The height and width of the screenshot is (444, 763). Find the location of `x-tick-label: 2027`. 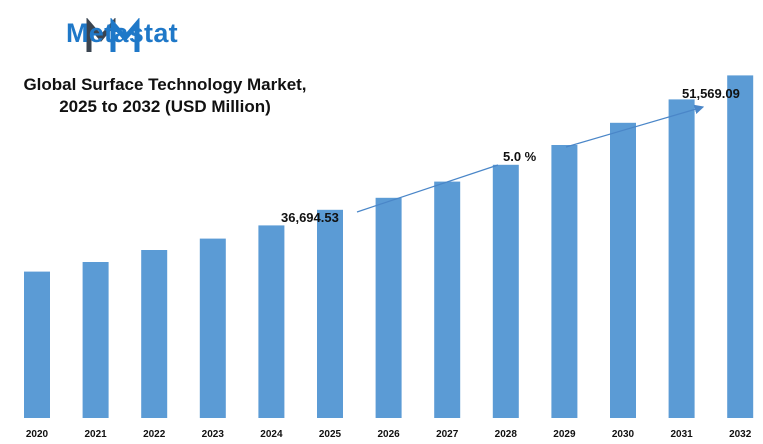

x-tick-label: 2027 is located at coordinates (447, 434).